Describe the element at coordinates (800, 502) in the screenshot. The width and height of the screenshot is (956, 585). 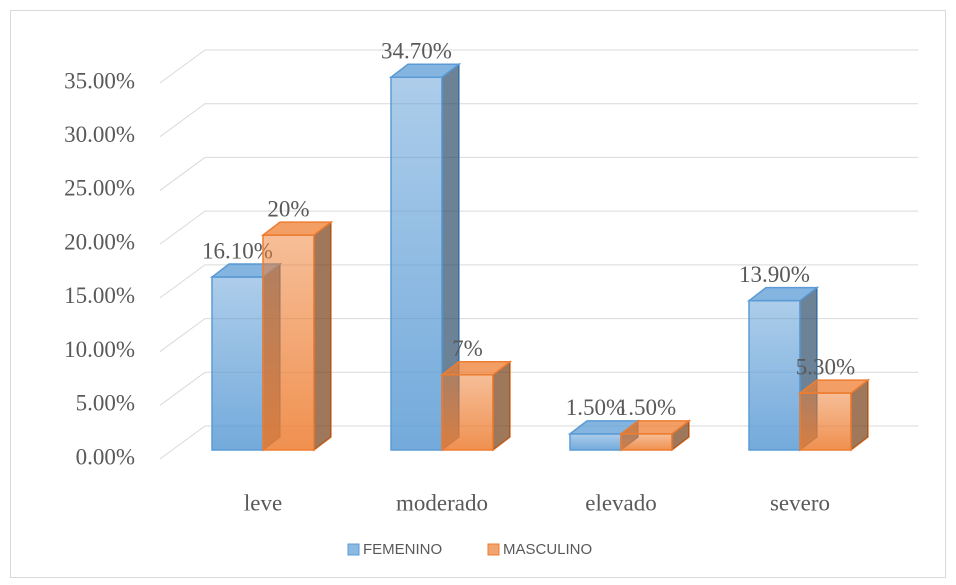
I see `x-tick-label: severo` at that location.